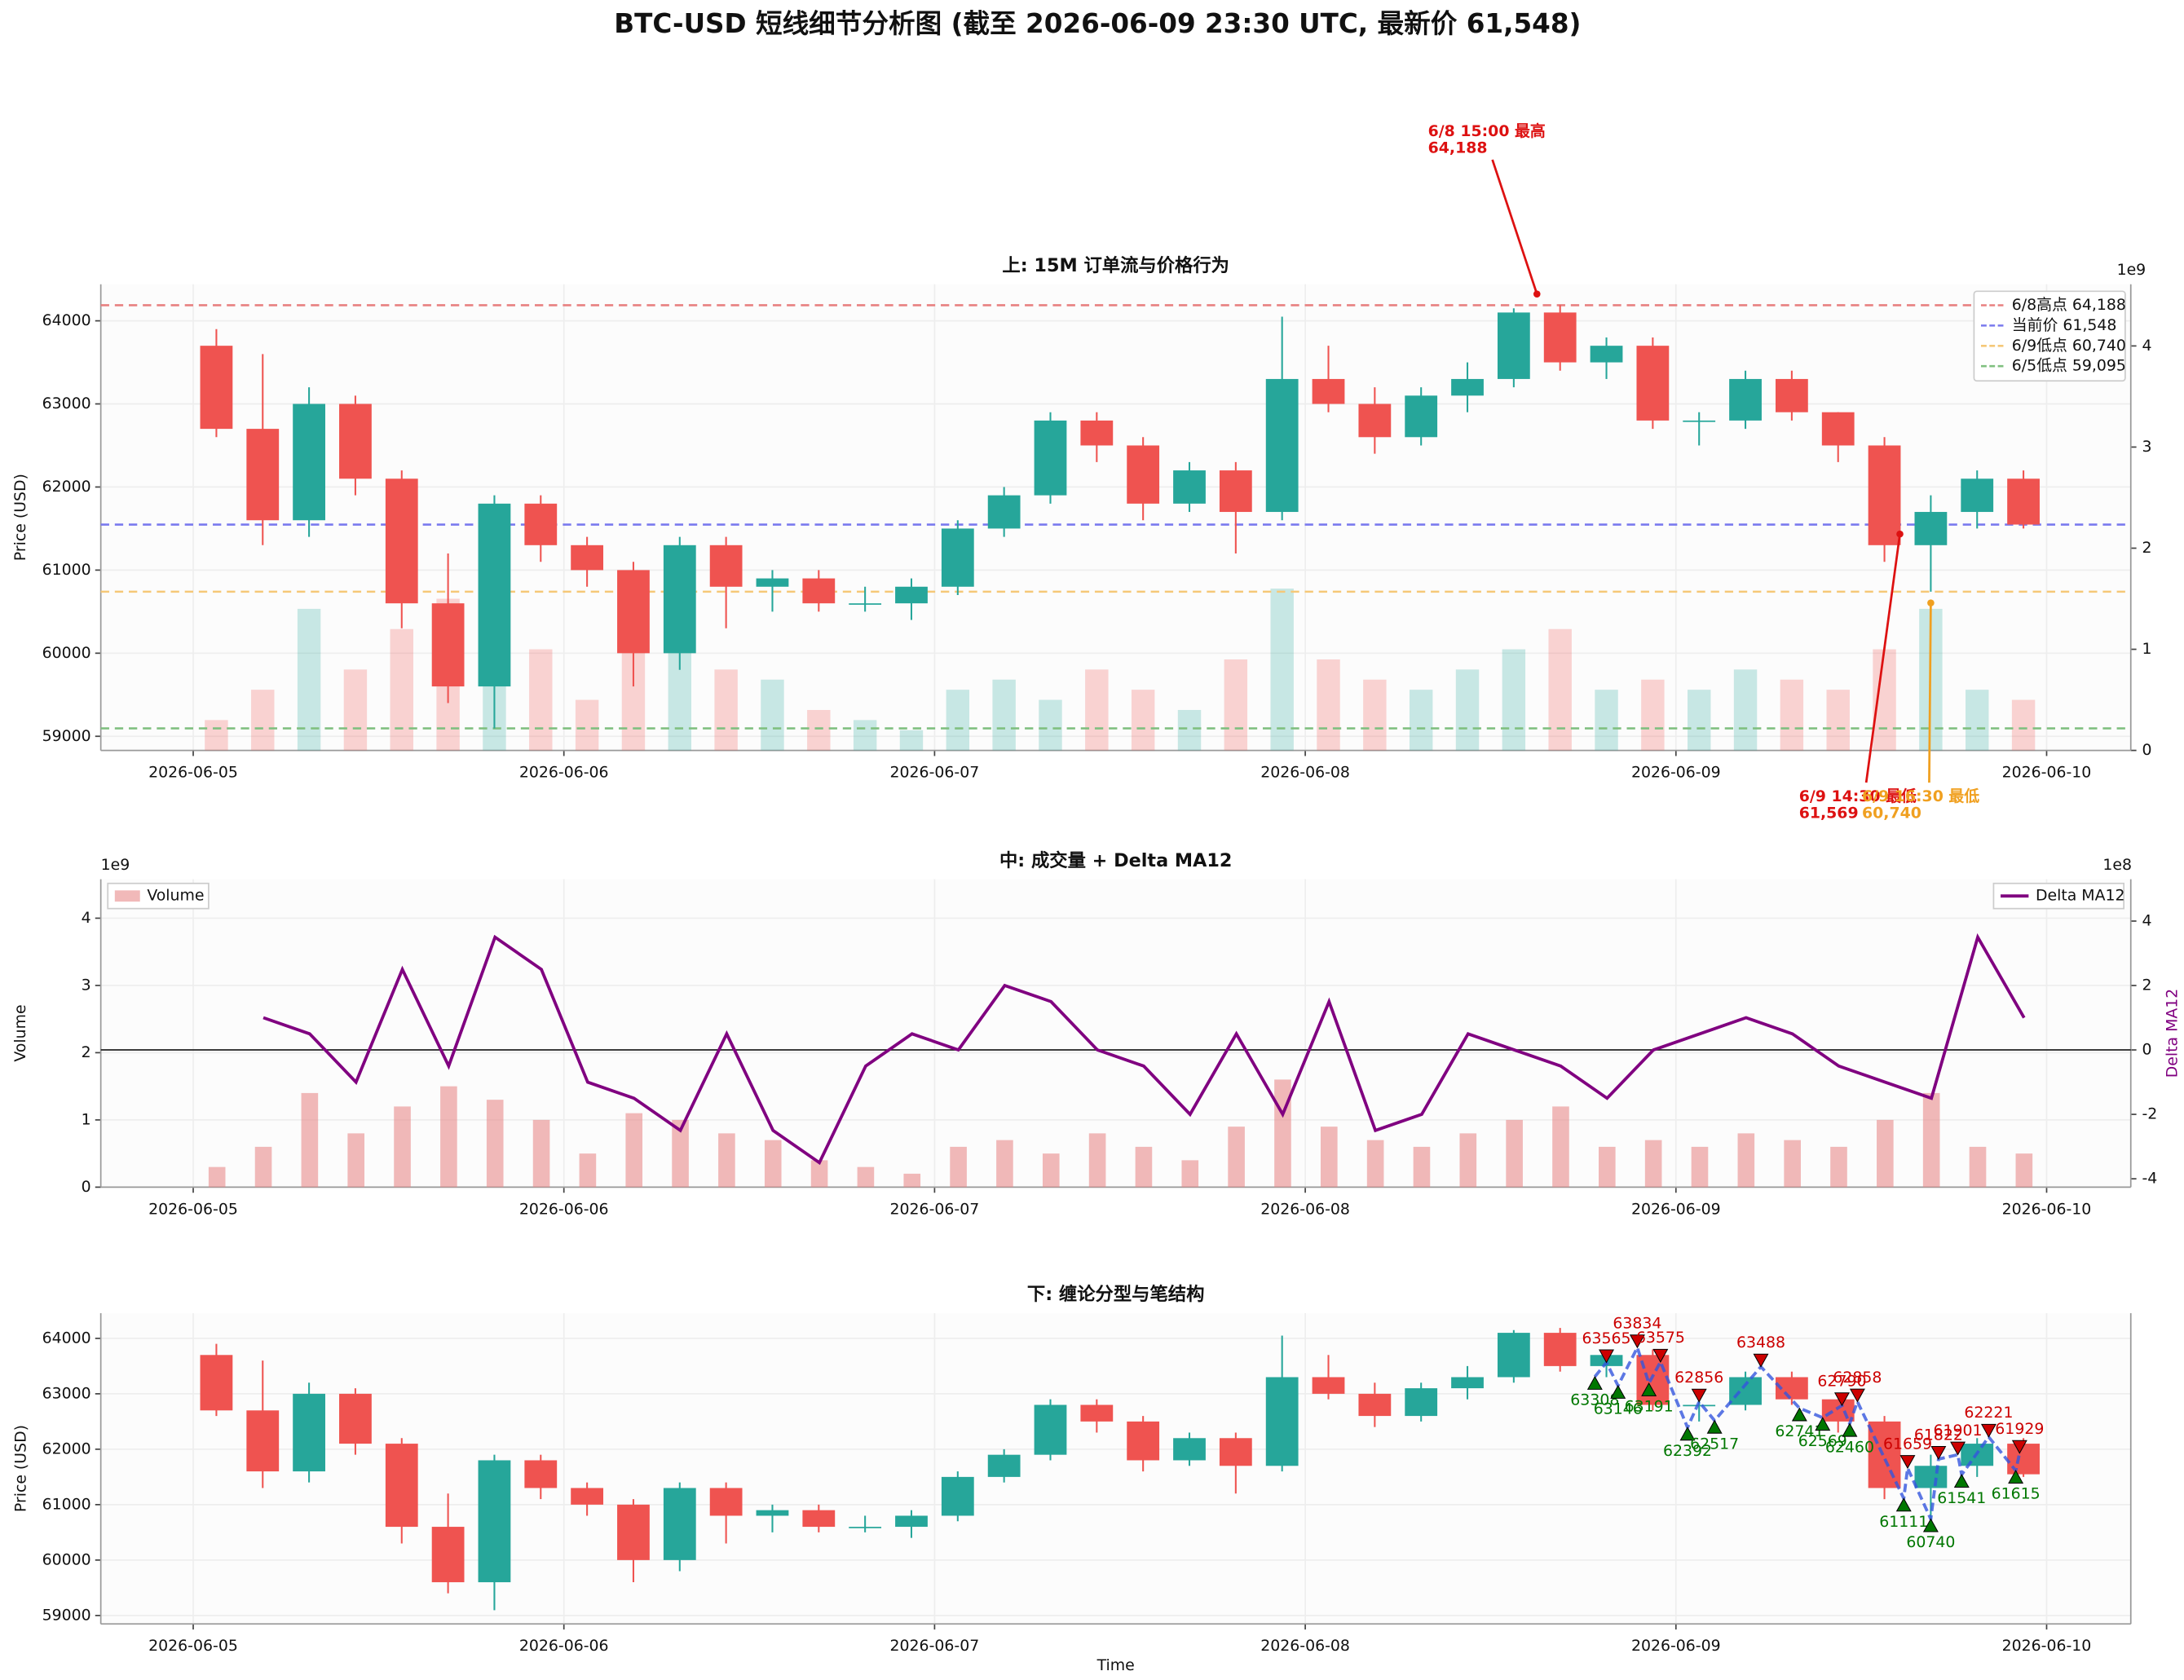  I want to click on legend-label: 当前价 61,548, so click(2065, 325).